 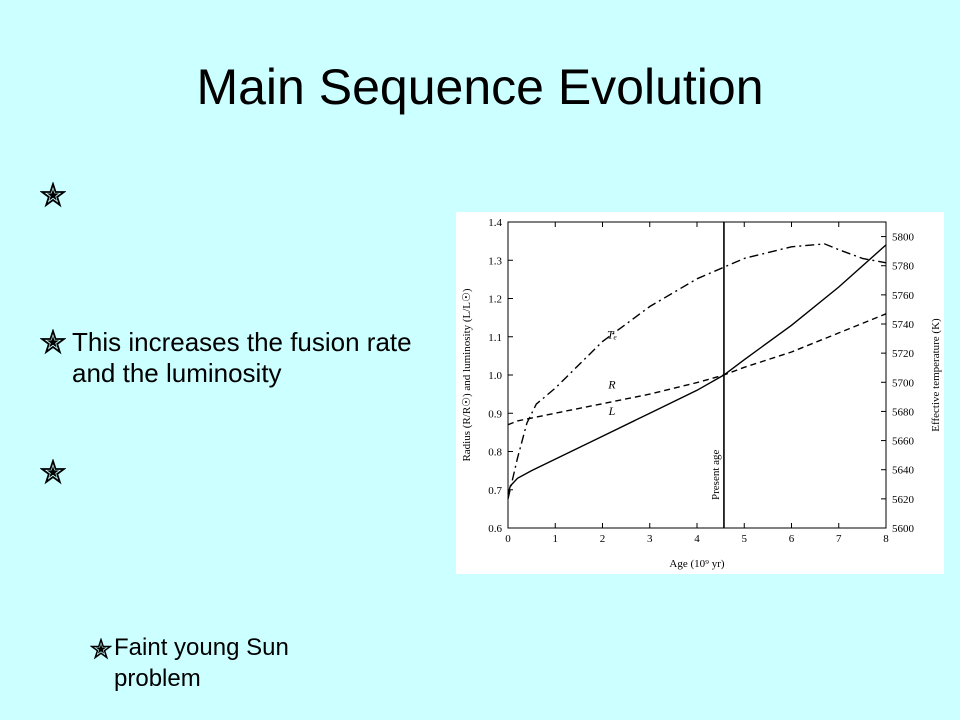 I want to click on y-tick-label: 0.7, so click(x=495, y=491).